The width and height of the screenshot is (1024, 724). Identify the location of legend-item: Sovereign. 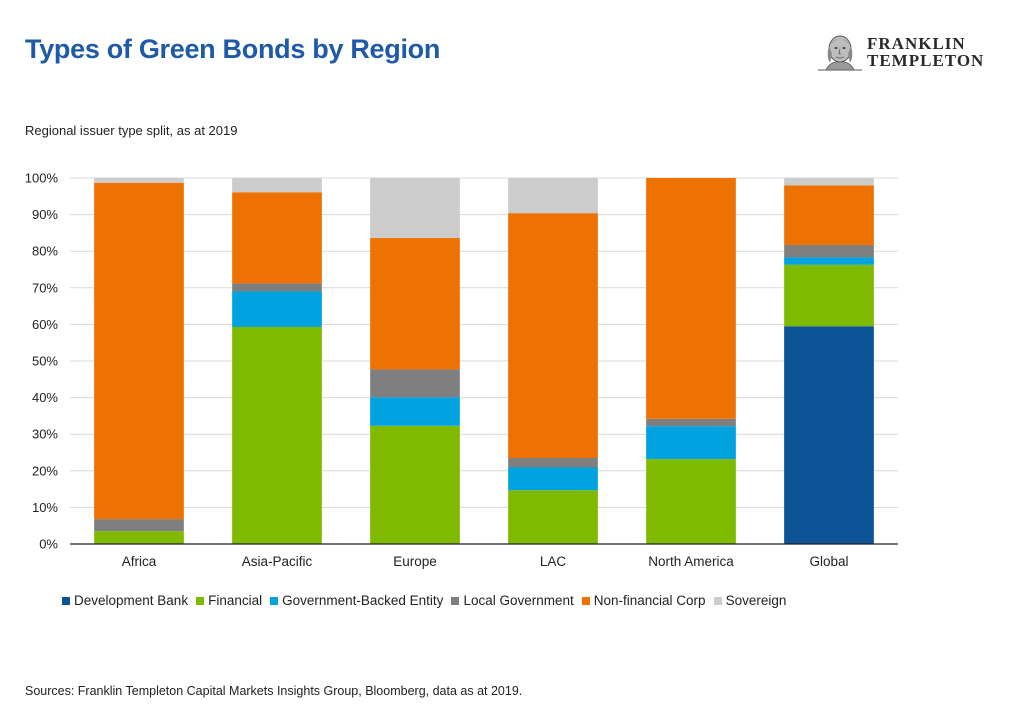
(750, 600).